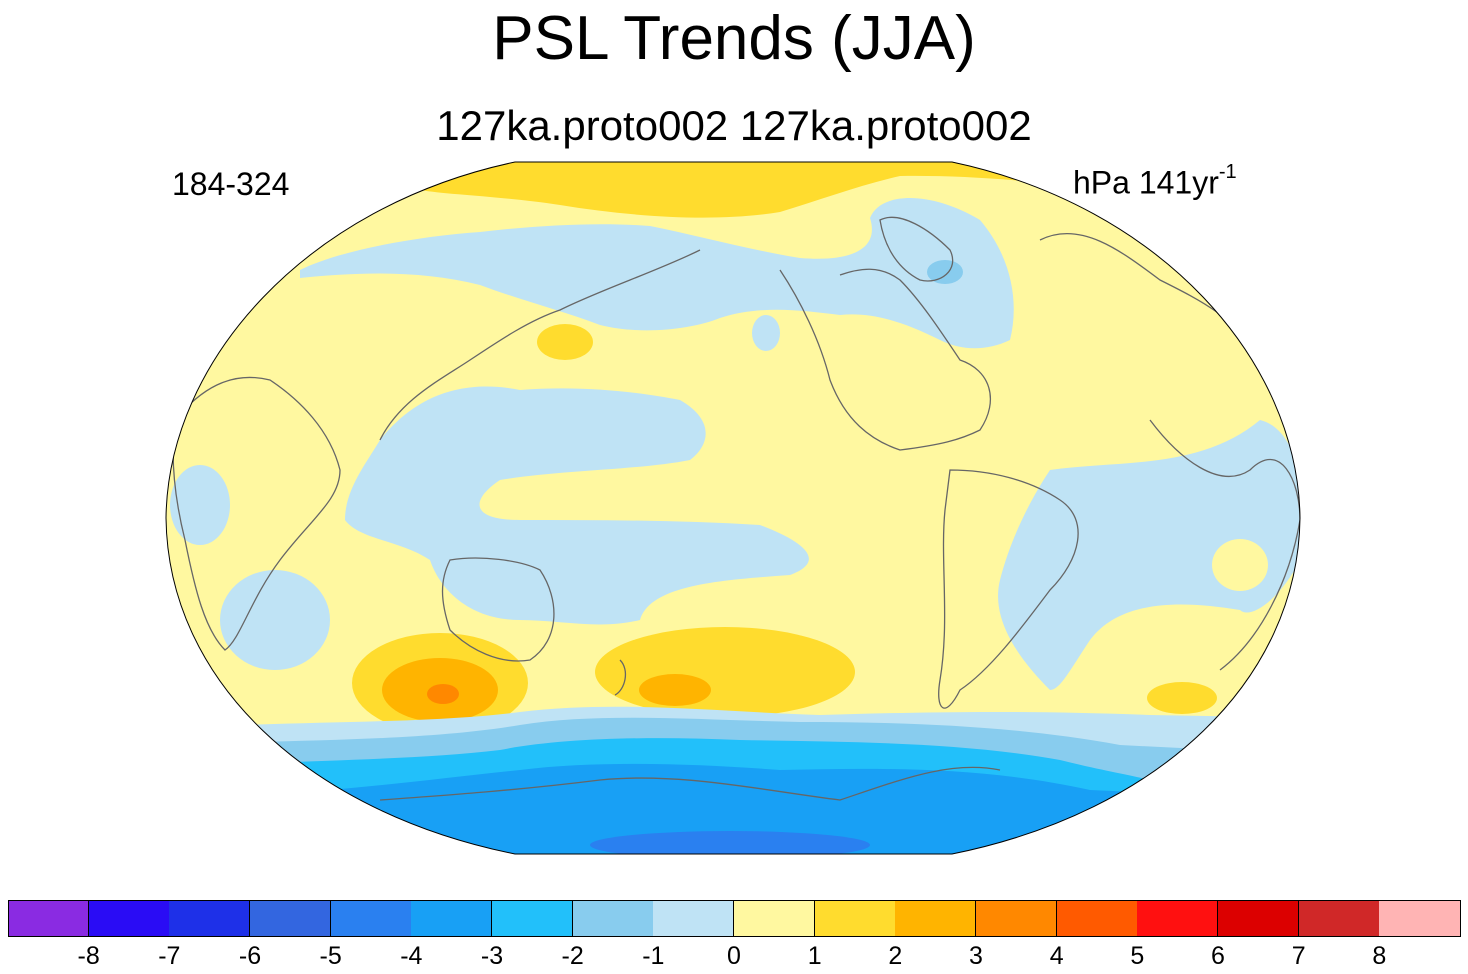 The height and width of the screenshot is (974, 1468). What do you see at coordinates (885, 359) in the screenshot?
I see `north-america-coast` at bounding box center [885, 359].